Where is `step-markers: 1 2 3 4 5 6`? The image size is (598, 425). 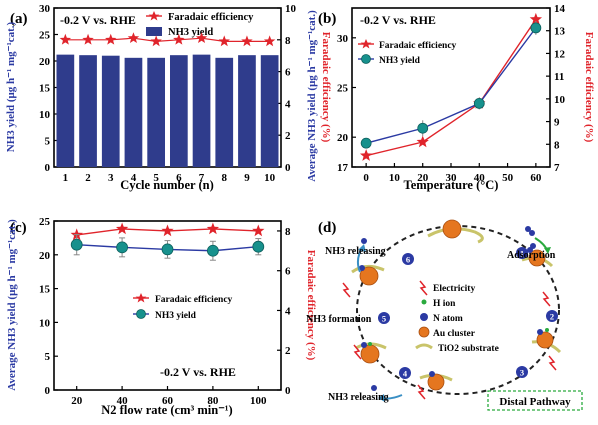 step-markers: 1 2 3 4 5 6 is located at coordinates (468, 313).